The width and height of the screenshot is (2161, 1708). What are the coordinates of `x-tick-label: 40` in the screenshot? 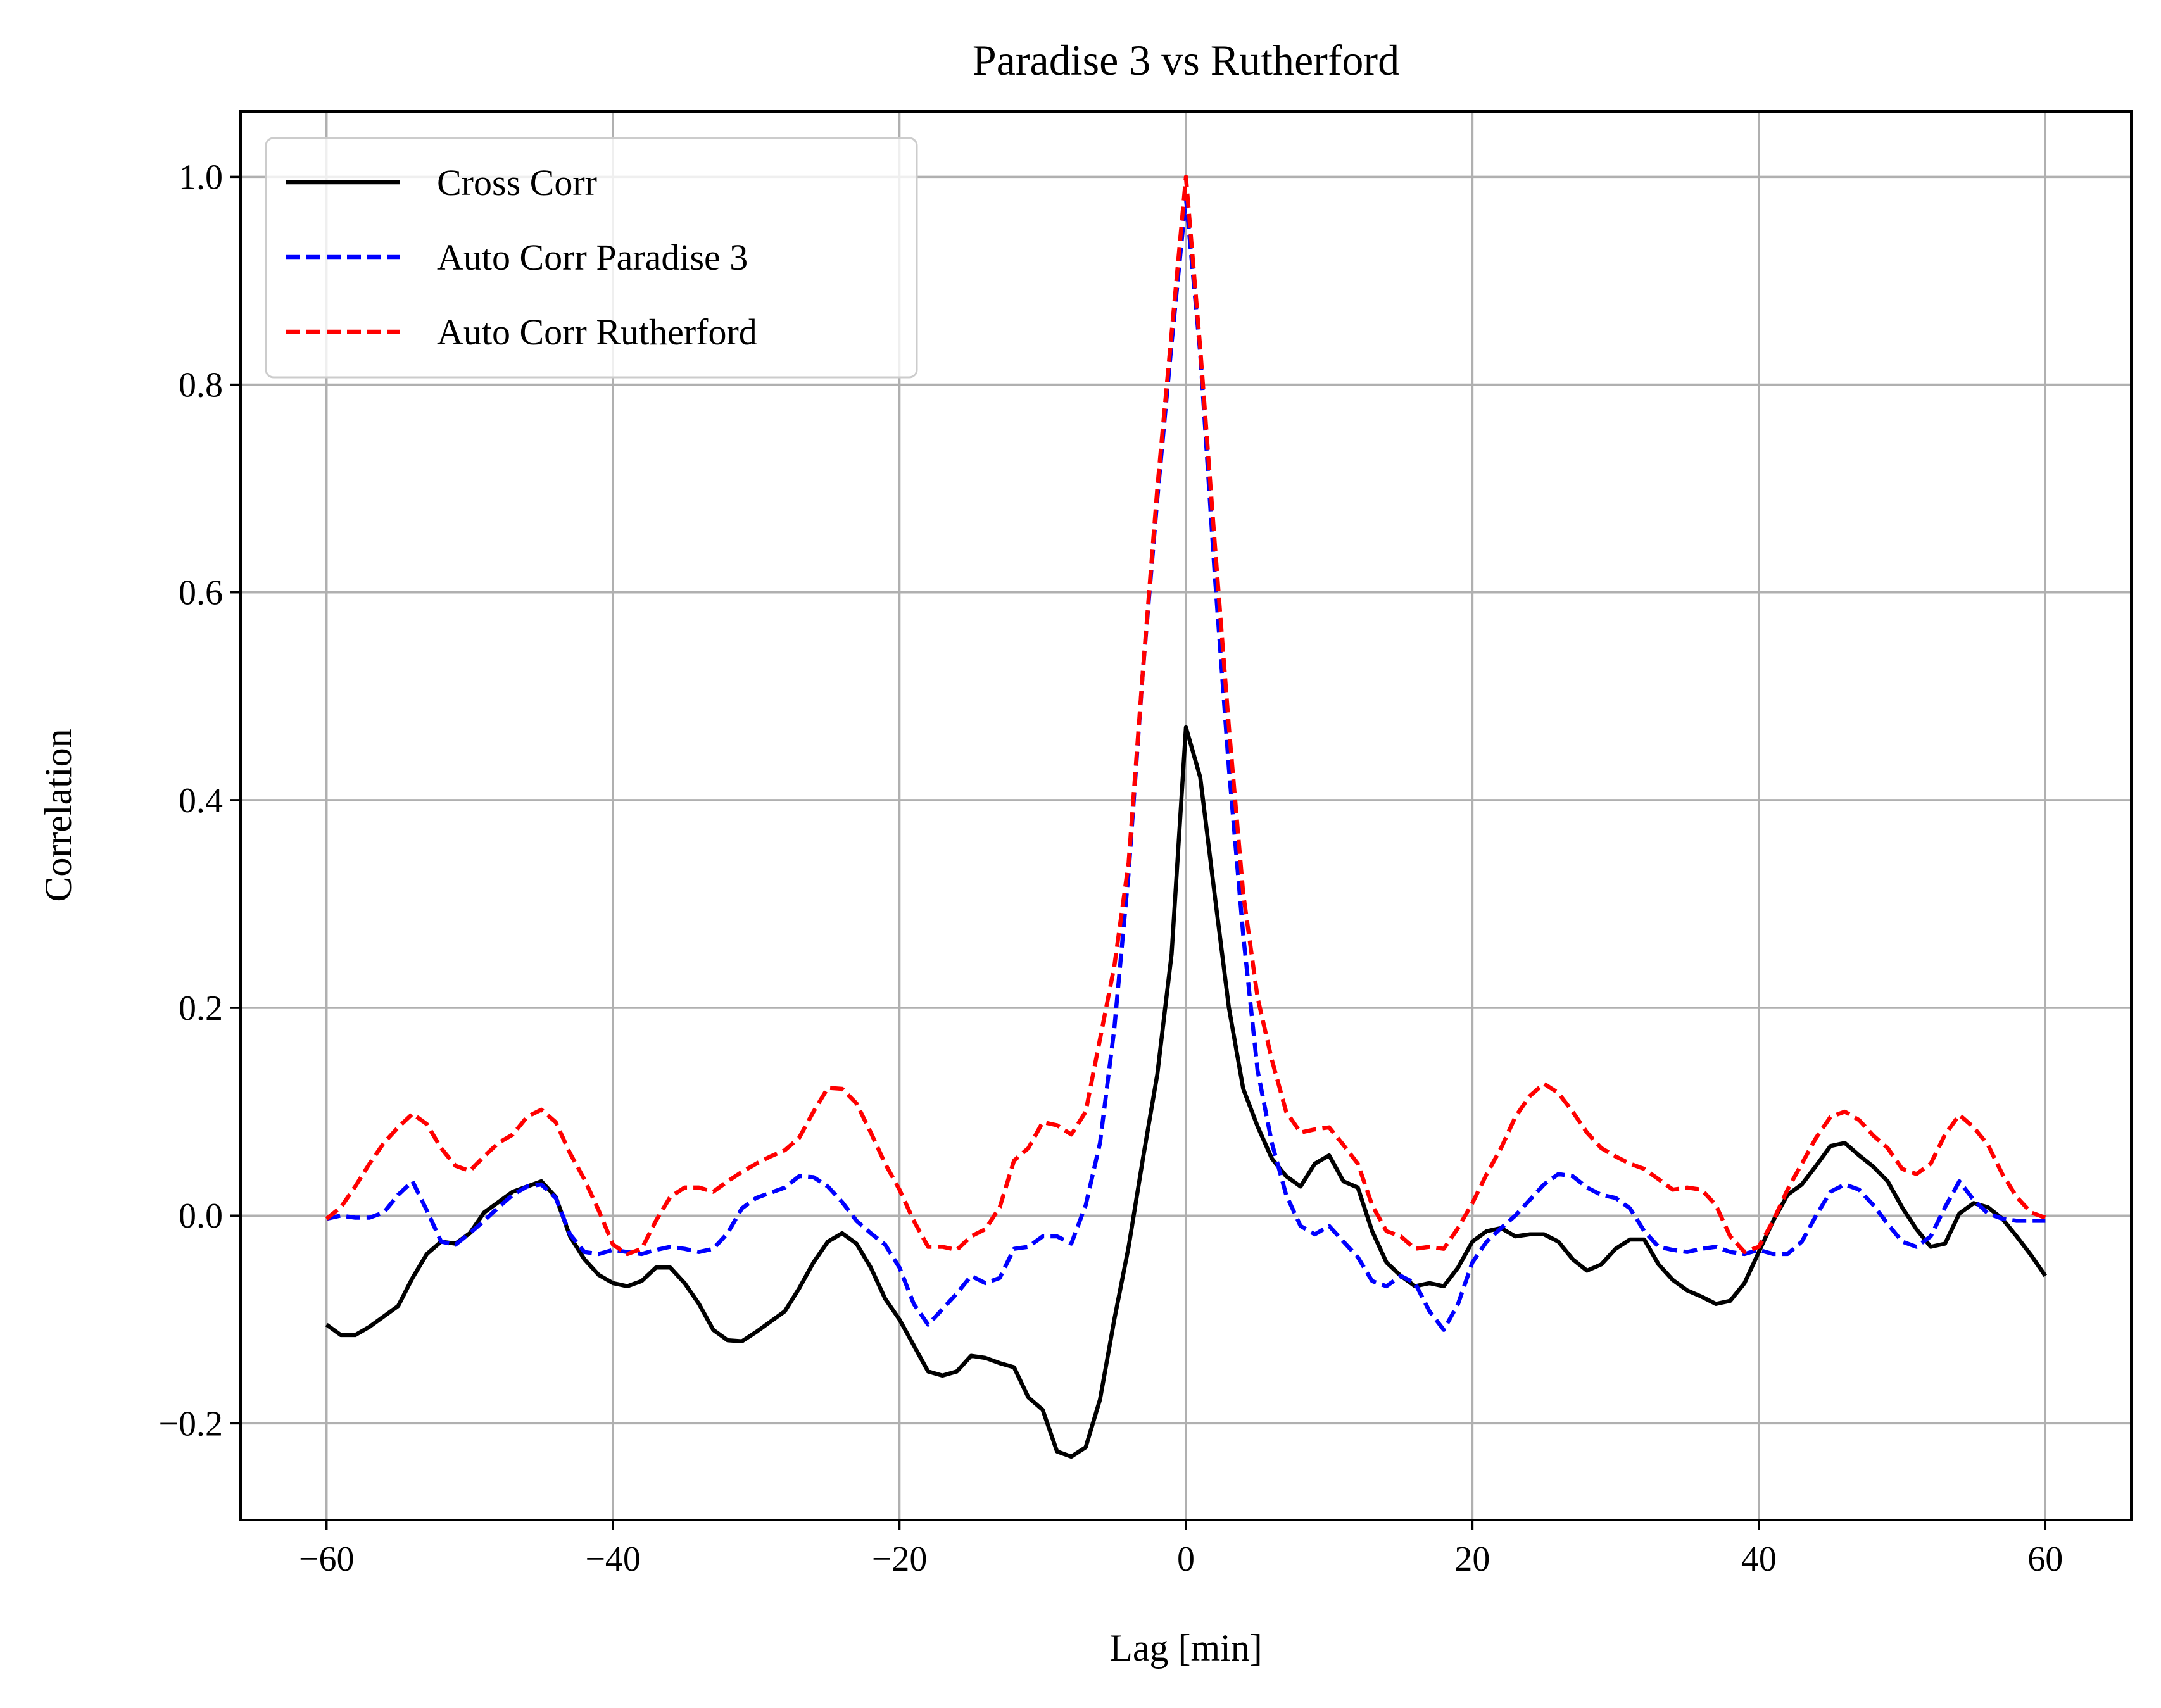 It's located at (1759, 1560).